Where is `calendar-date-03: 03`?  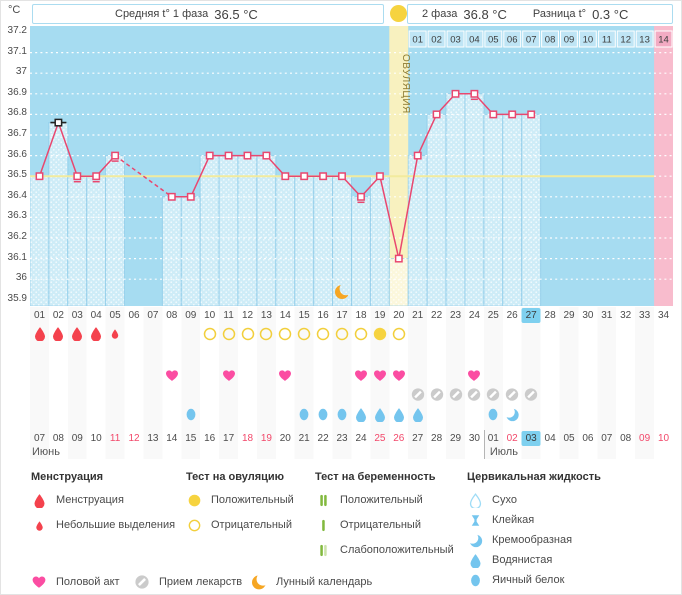 calendar-date-03: 03 is located at coordinates (531, 438).